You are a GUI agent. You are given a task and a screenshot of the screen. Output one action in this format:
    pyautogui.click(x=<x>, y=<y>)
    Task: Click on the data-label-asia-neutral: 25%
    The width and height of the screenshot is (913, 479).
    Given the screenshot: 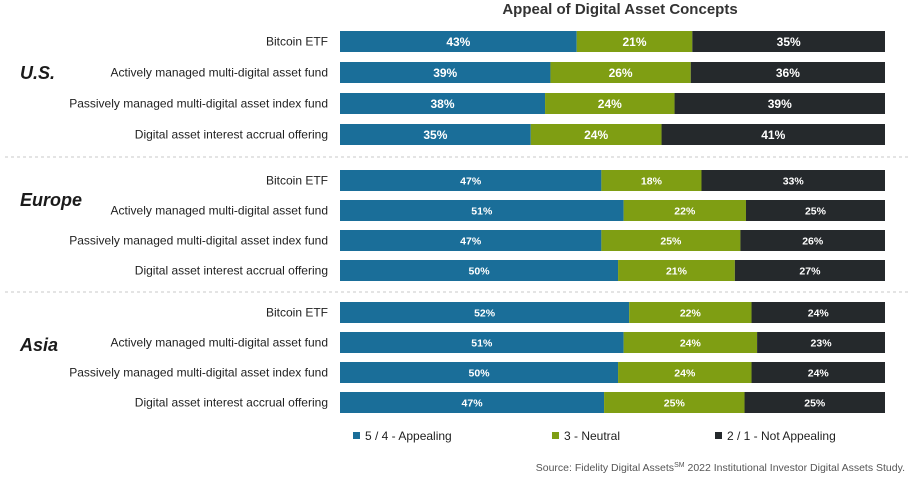 What is the action you would take?
    pyautogui.click(x=675, y=403)
    